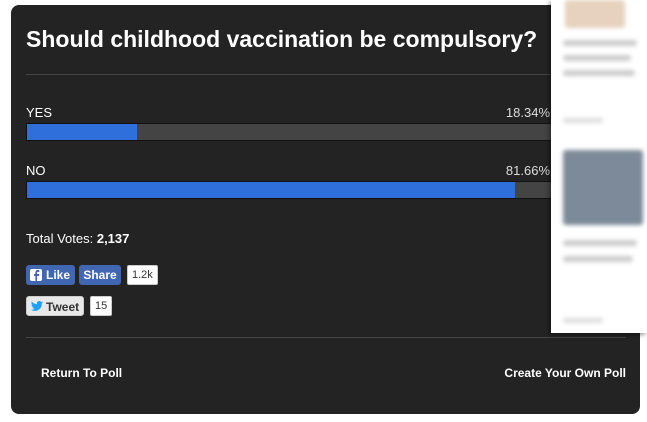  Describe the element at coordinates (527, 170) in the screenshot. I see `option-percent: 81.66%` at that location.